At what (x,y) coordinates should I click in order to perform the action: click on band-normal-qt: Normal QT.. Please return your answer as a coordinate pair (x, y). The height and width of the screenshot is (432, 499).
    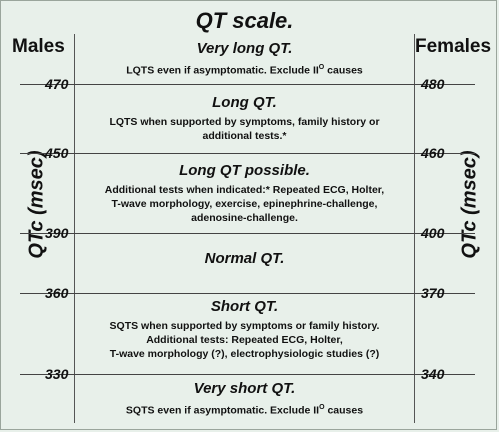
    Looking at the image, I should click on (244, 258).